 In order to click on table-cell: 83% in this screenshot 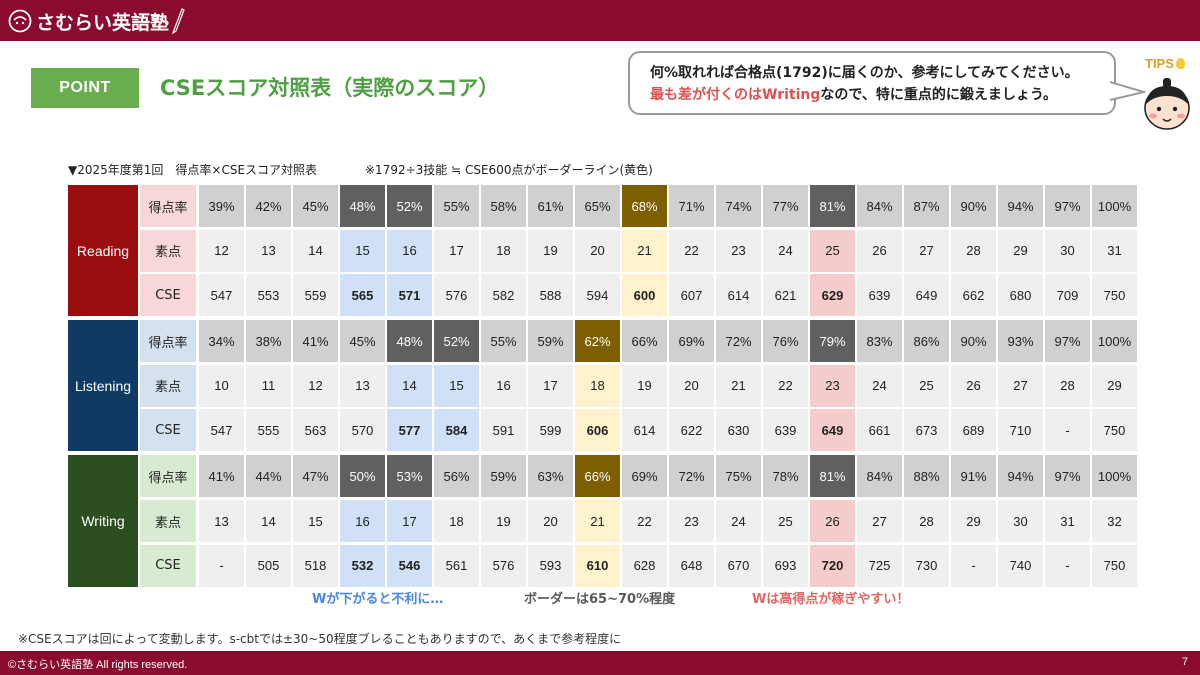, I will do `click(879, 341)`.